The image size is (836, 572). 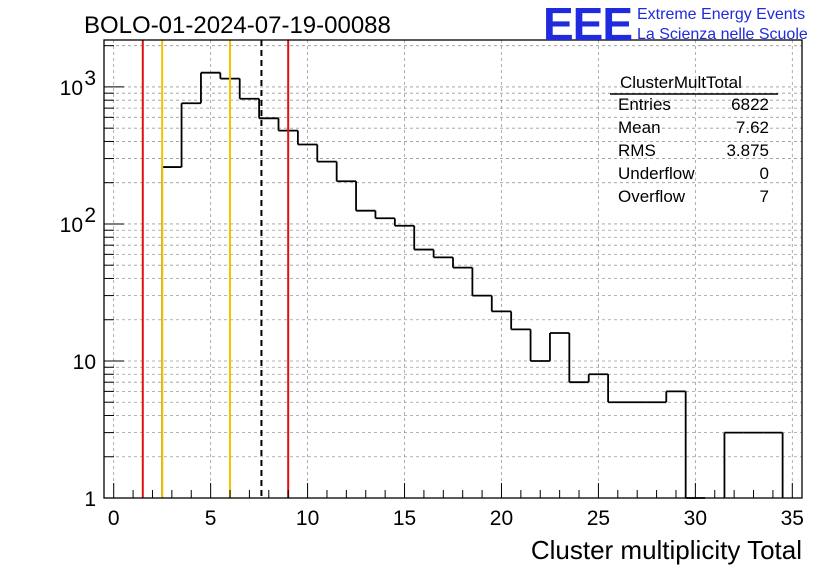 What do you see at coordinates (764, 173) in the screenshot?
I see `stats-value-underflow: 0` at bounding box center [764, 173].